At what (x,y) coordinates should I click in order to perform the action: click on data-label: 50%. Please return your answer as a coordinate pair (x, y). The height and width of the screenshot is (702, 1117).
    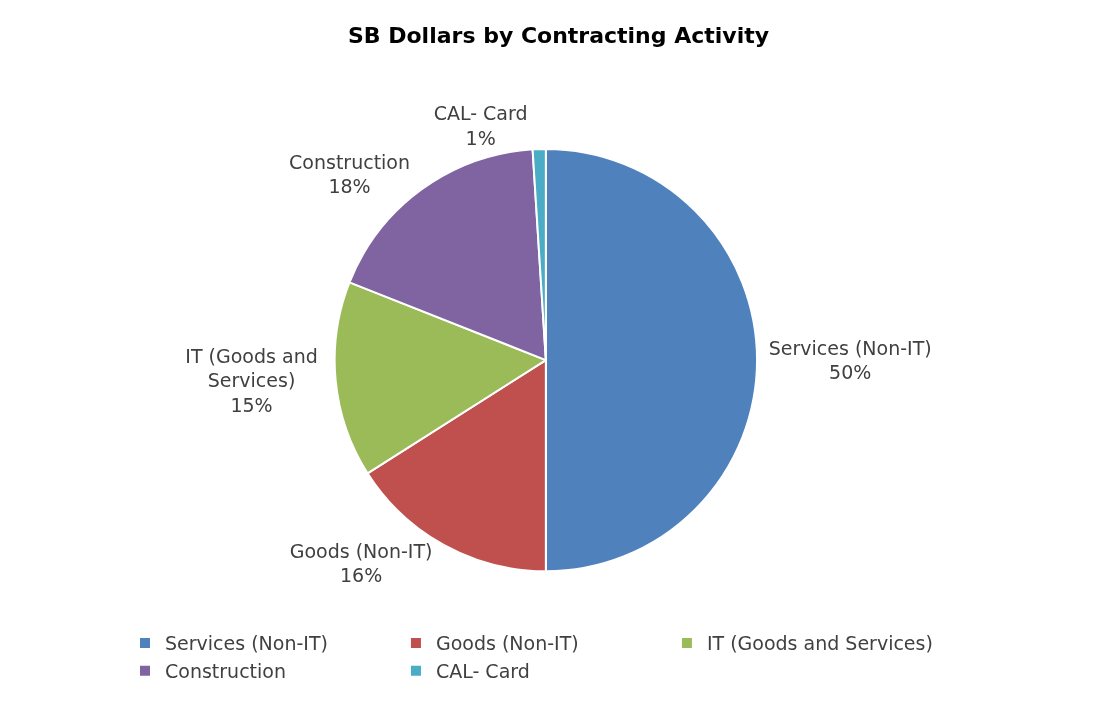
    Looking at the image, I should click on (850, 372).